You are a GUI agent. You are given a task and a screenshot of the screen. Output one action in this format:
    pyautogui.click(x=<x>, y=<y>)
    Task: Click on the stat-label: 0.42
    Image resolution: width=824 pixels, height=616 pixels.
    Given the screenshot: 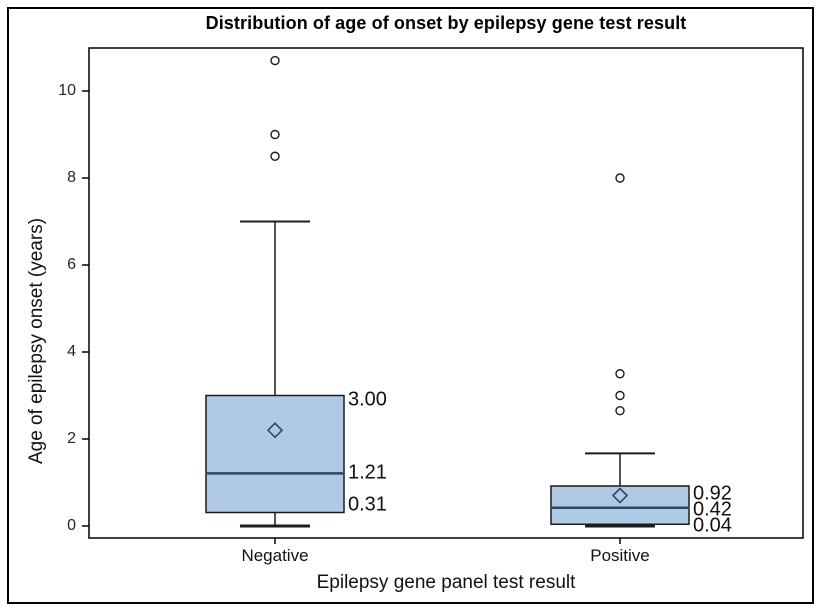 What is the action you would take?
    pyautogui.click(x=712, y=509)
    